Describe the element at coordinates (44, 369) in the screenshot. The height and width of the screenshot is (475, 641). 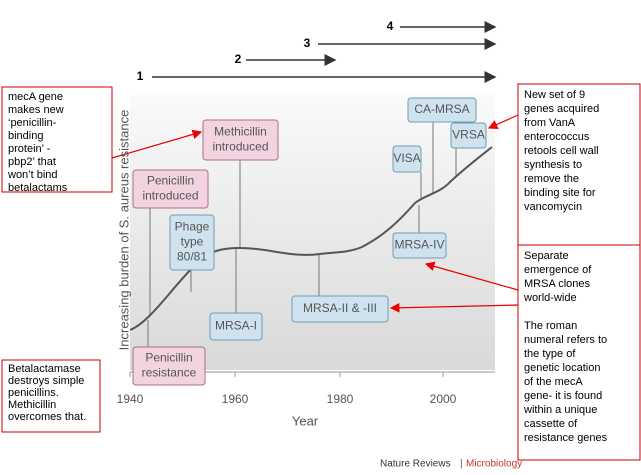
I see `note-text: Betalactamase` at that location.